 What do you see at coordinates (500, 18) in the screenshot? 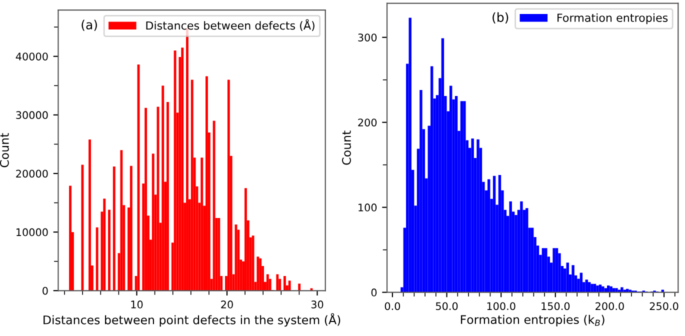
I see `annotation: (b)` at bounding box center [500, 18].